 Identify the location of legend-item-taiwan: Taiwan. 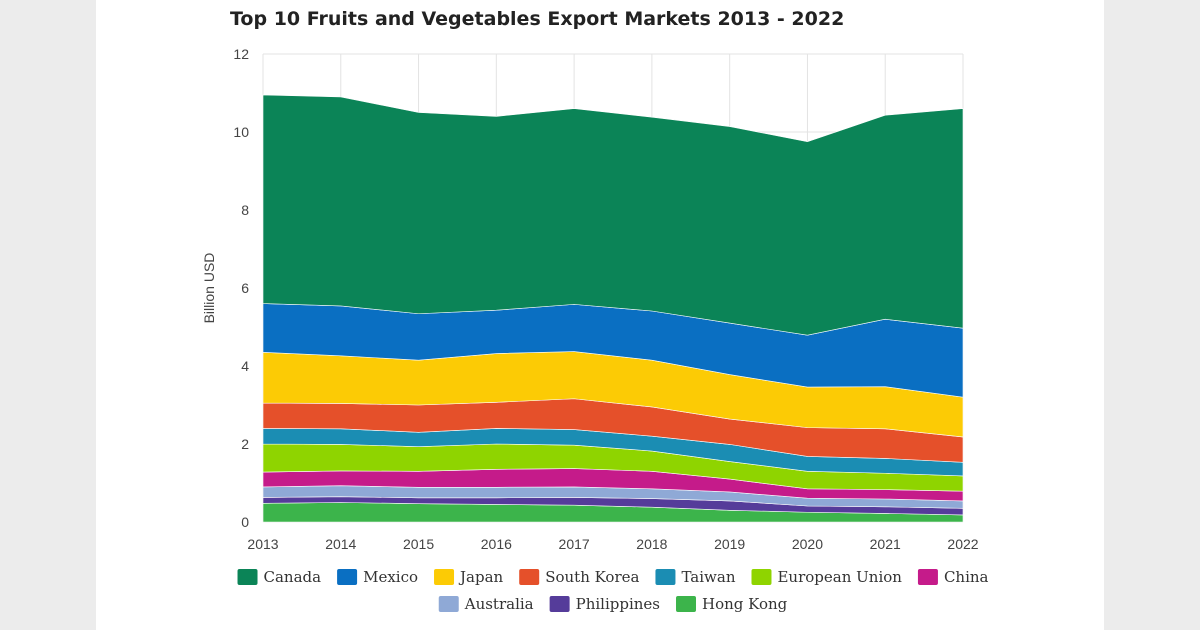
(695, 577).